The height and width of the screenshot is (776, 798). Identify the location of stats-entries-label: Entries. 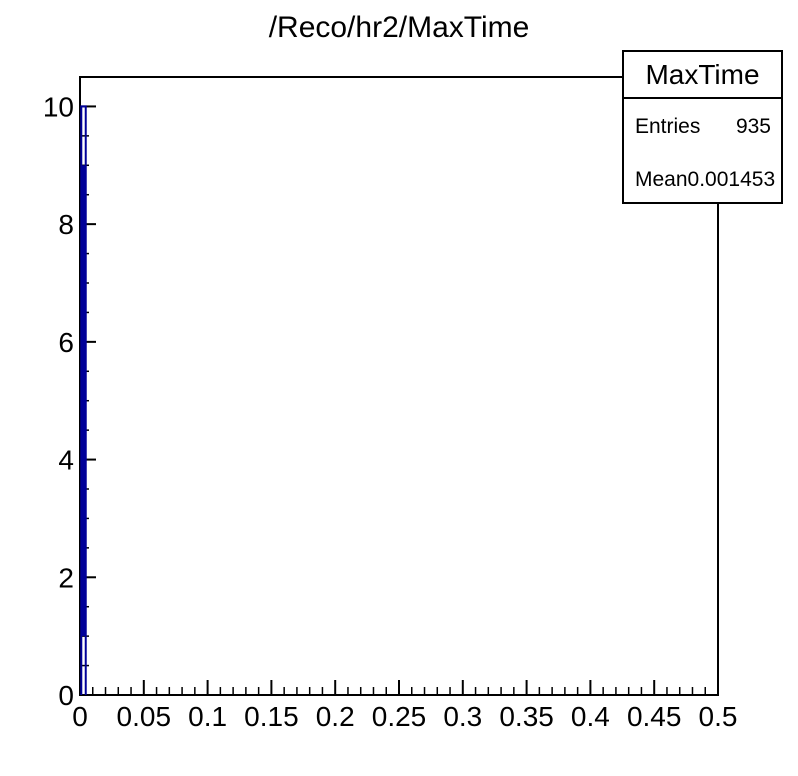
(668, 126).